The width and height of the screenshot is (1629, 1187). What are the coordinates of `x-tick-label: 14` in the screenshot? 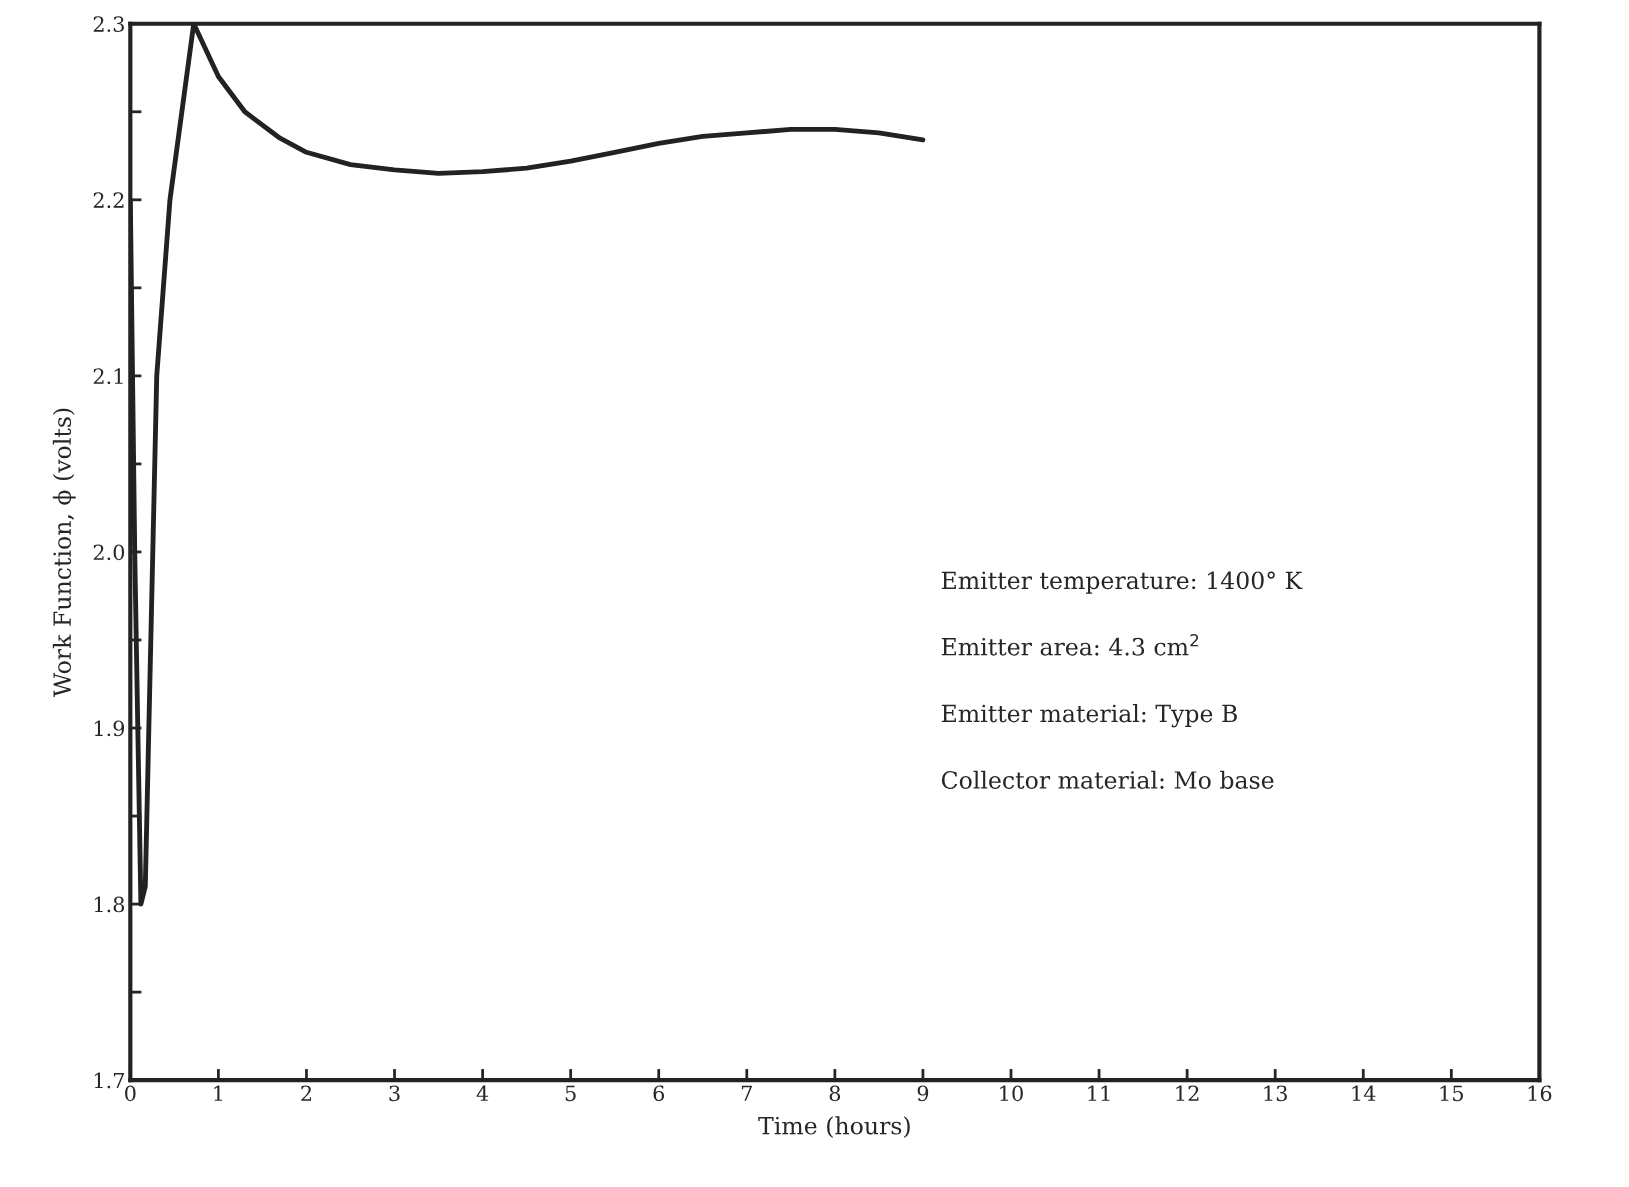 It's located at (1364, 1093).